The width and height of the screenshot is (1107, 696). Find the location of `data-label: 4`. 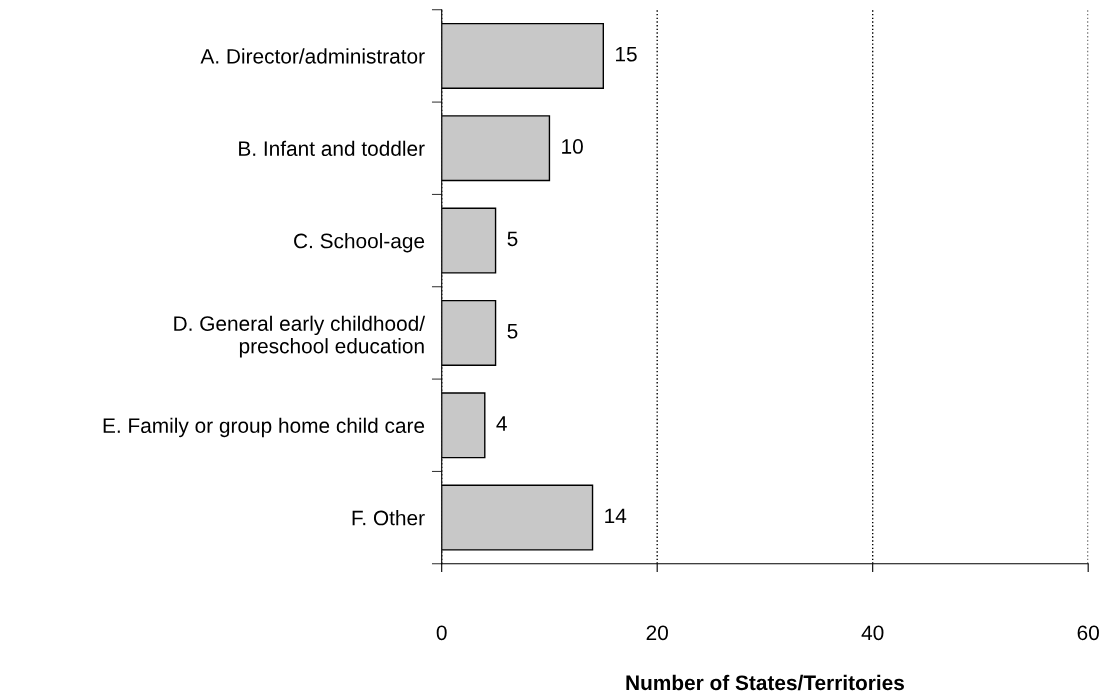

data-label: 4 is located at coordinates (501, 423).